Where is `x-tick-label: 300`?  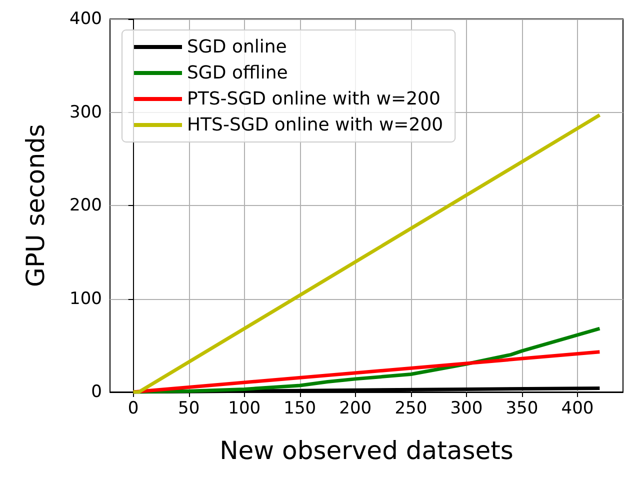 x-tick-label: 300 is located at coordinates (466, 408).